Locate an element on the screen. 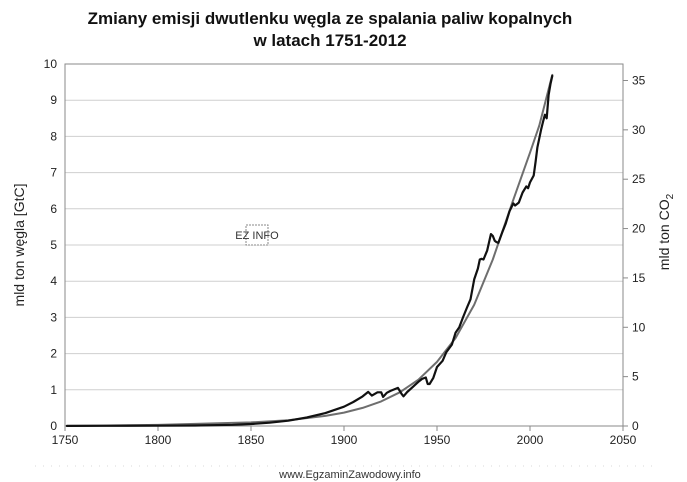 This screenshot has width=687, height=482. y-tick-label: 10 is located at coordinates (51, 64).